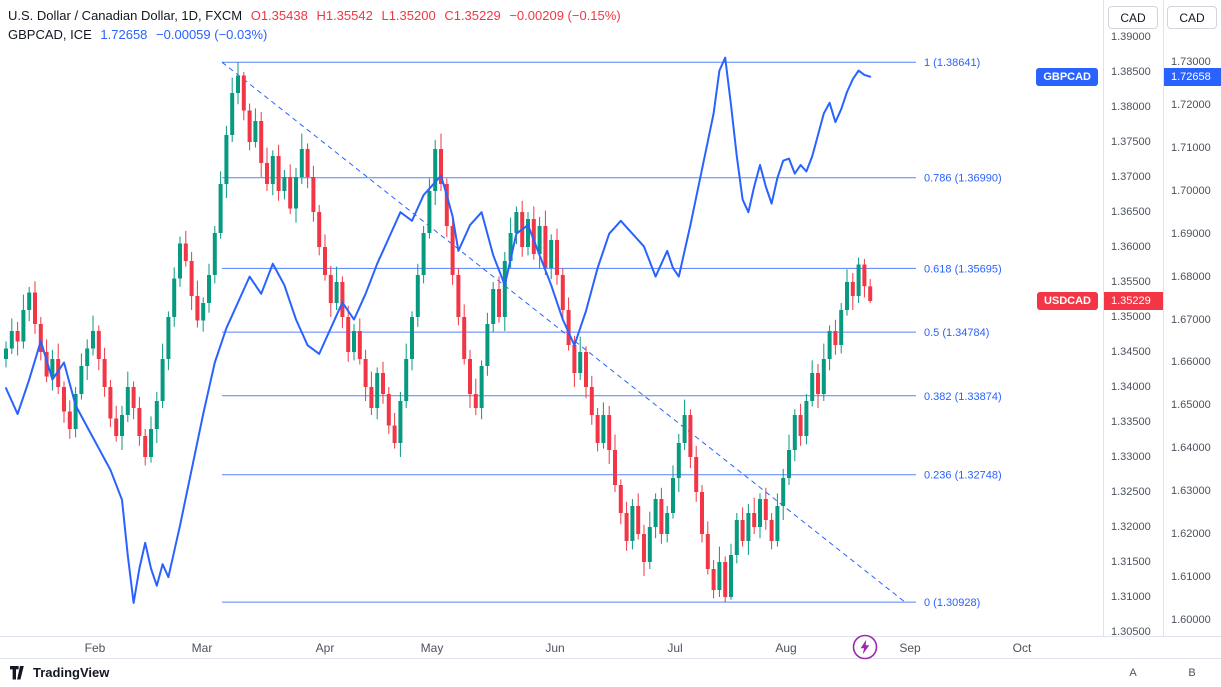 The height and width of the screenshot is (687, 1221). I want to click on price-tick-label: 1.37500, so click(1131, 142).